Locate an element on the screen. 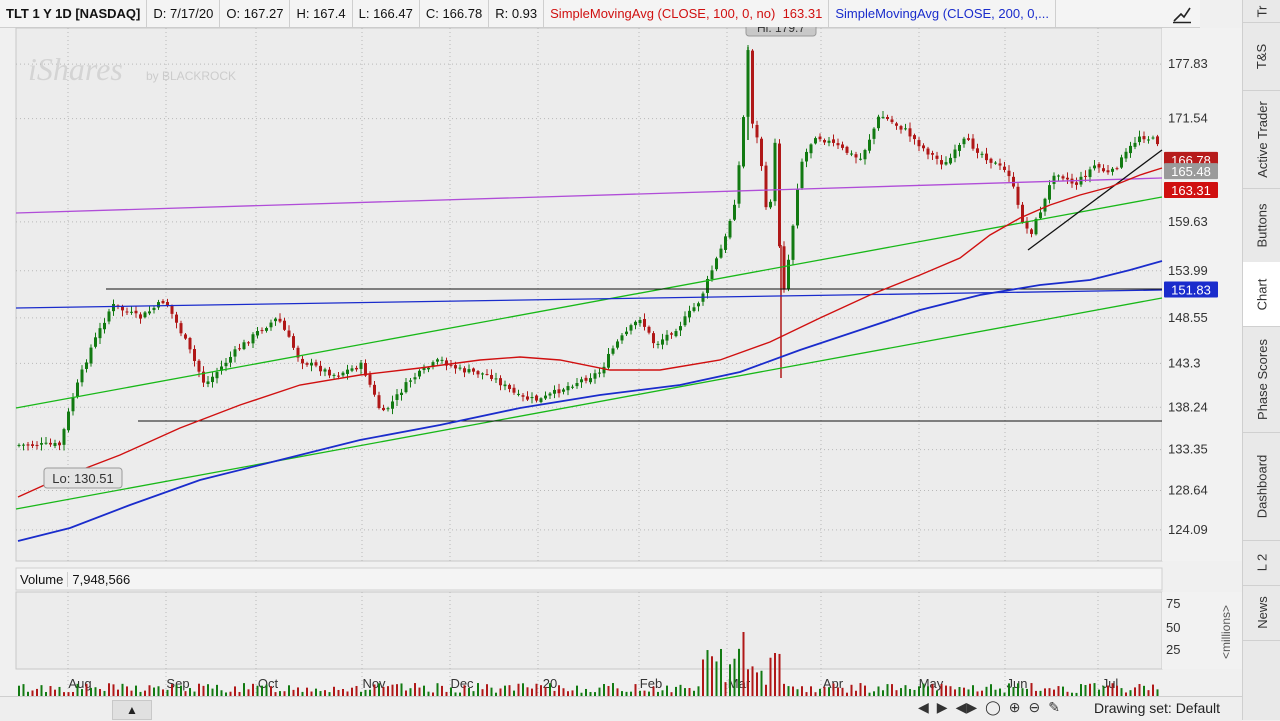  tab-buttons: Buttons is located at coordinates (1261, 225).